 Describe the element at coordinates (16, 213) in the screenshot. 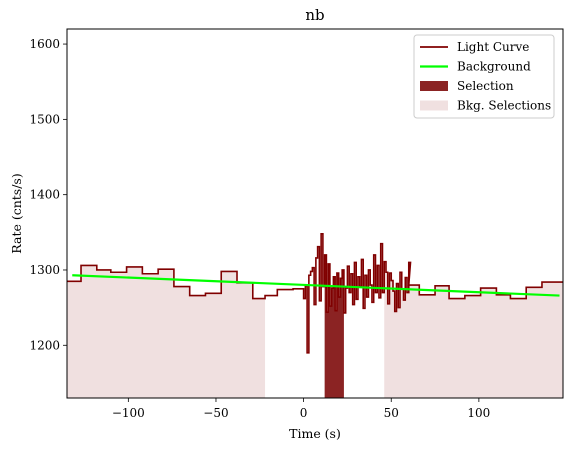

I see `y-axis-label: Rate (cnts/s)` at that location.